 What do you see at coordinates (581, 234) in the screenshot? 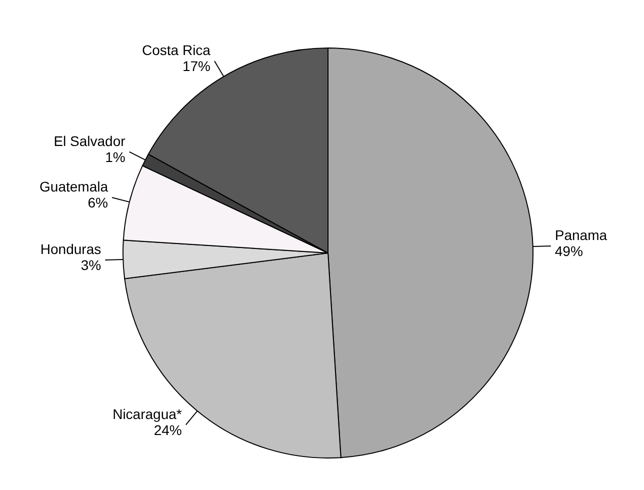
I see `slice-label: Panama` at bounding box center [581, 234].